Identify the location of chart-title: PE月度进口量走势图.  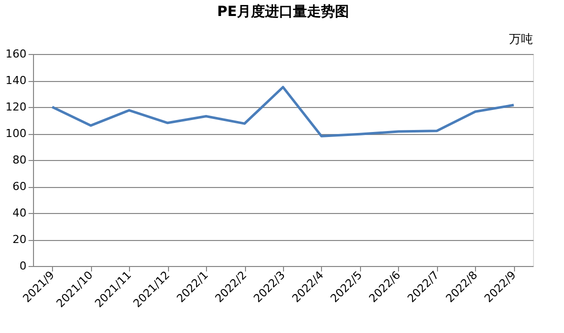
(283, 11).